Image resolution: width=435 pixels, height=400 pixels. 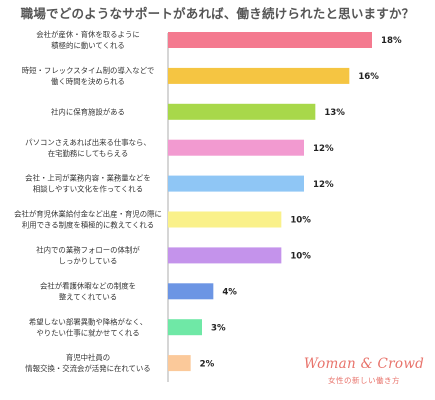 I want to click on category-label-10: 育児中社員の情報交換・交流会が活発に在れている, so click(x=87, y=363).